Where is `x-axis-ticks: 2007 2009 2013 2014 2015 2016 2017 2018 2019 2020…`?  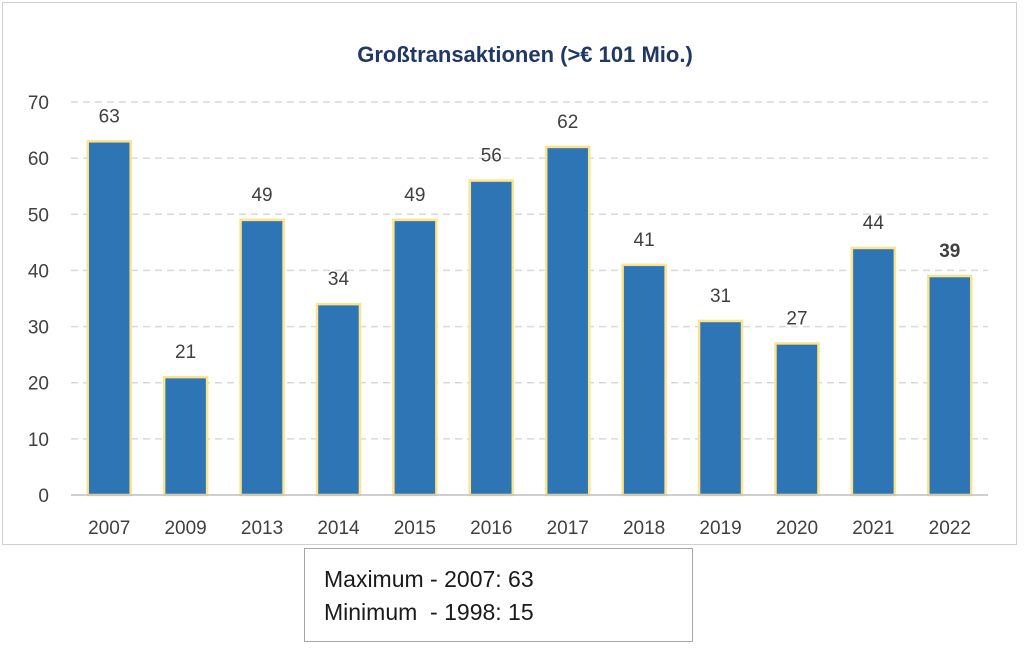
x-axis-ticks: 2007 2009 2013 2014 2015 2016 2017 2018 2019 2020… is located at coordinates (529, 528).